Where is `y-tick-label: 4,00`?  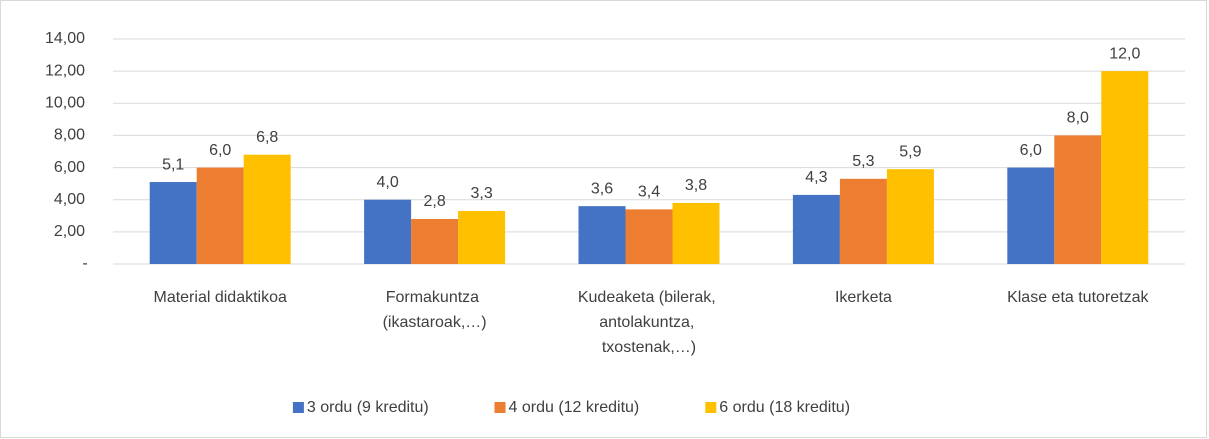
y-tick-label: 4,00 is located at coordinates (69, 199).